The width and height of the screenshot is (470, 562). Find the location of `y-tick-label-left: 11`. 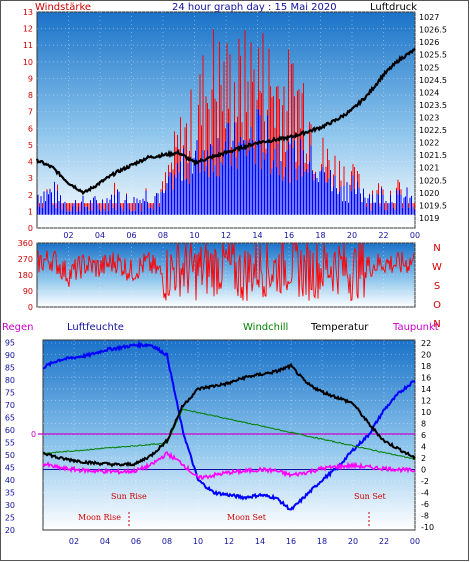

y-tick-label-left: 11 is located at coordinates (28, 45).